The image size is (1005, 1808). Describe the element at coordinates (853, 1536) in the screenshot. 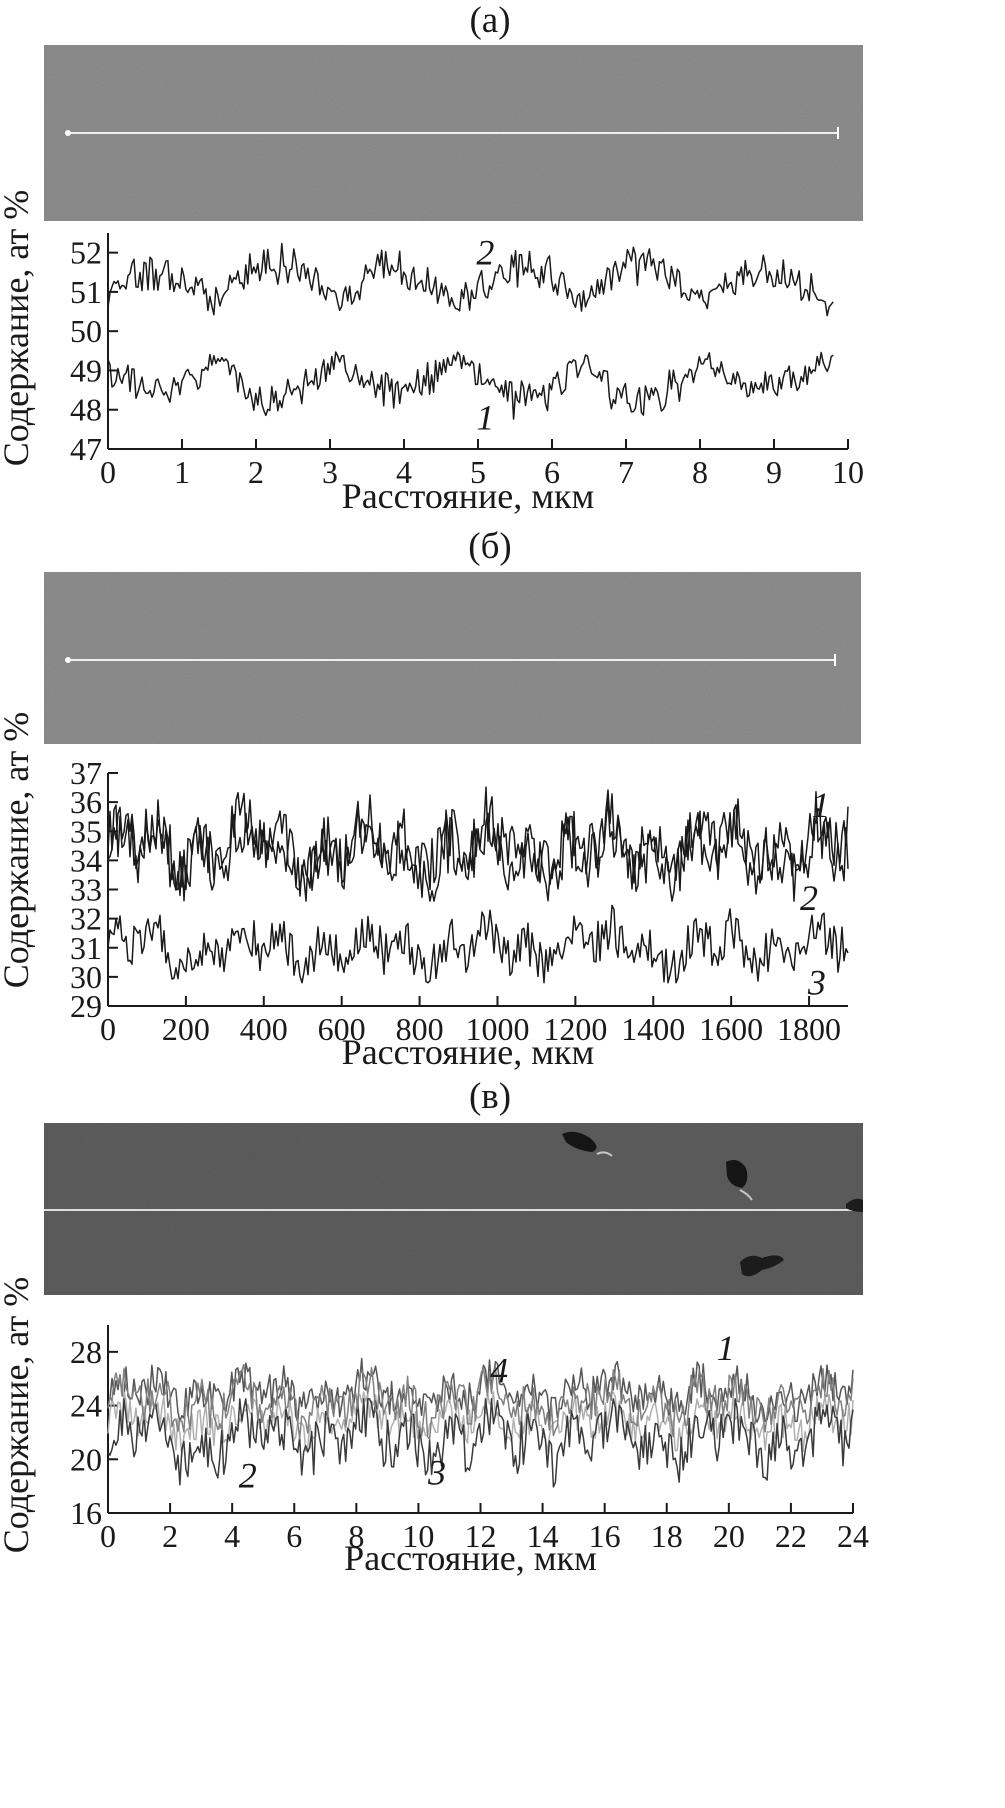

I see `x-tick-label: 24` at that location.